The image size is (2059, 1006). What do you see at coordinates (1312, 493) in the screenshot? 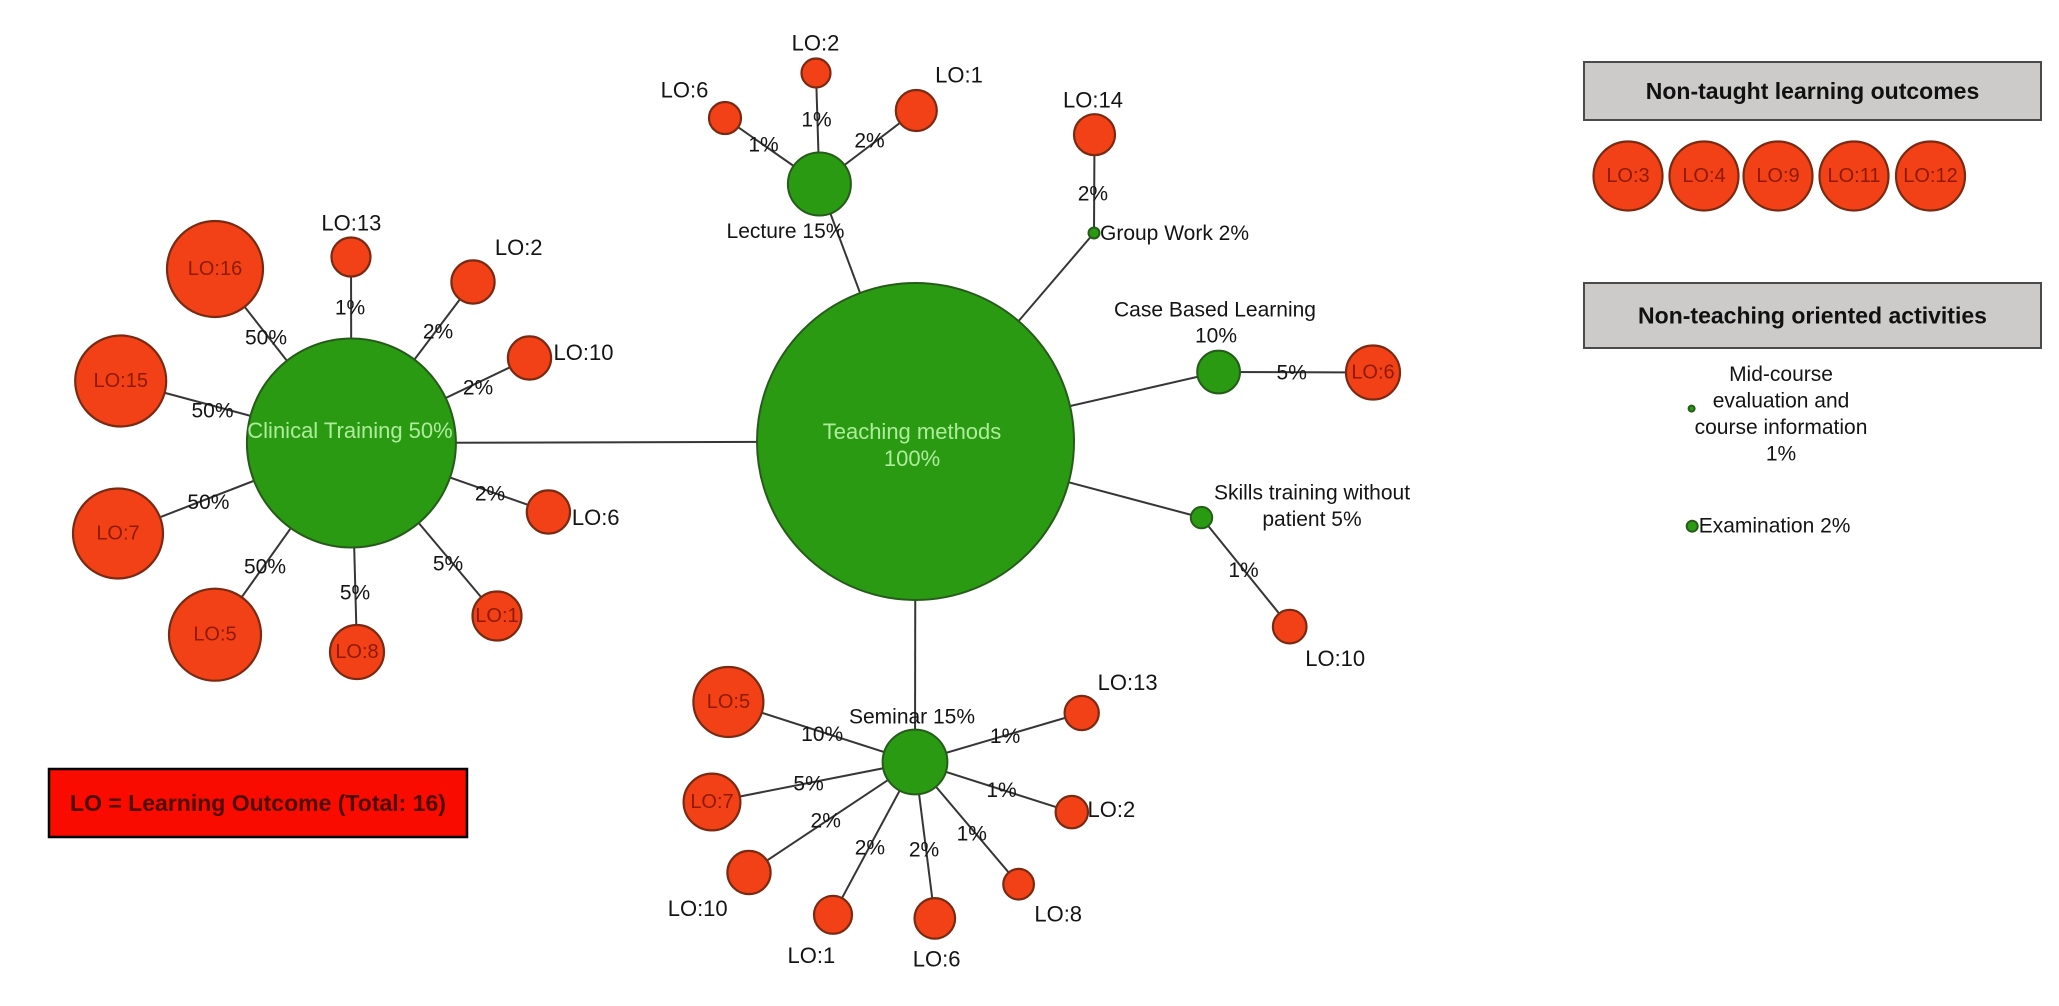
I see `svg-text: Skills training without` at bounding box center [1312, 493].